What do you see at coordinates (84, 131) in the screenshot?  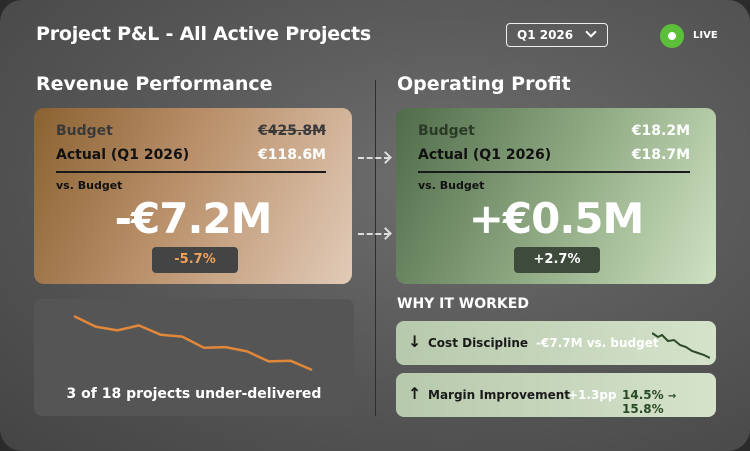 I see `revenue-budget-label: Budget` at bounding box center [84, 131].